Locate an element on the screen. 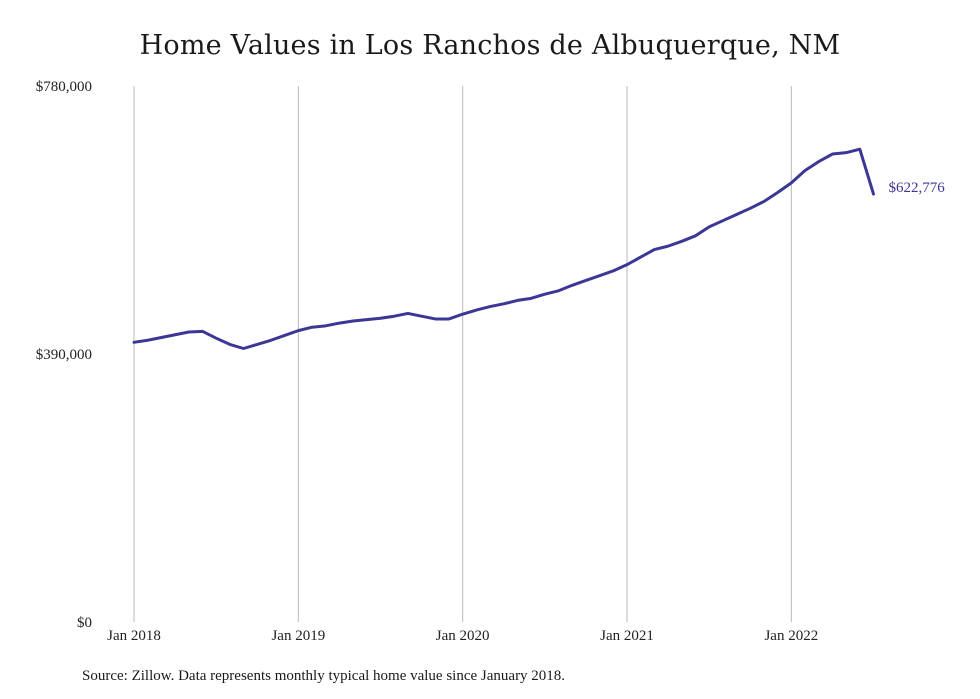 Image resolution: width=980 pixels, height=699 pixels. x-tick-label: Jan 2020 is located at coordinates (463, 636).